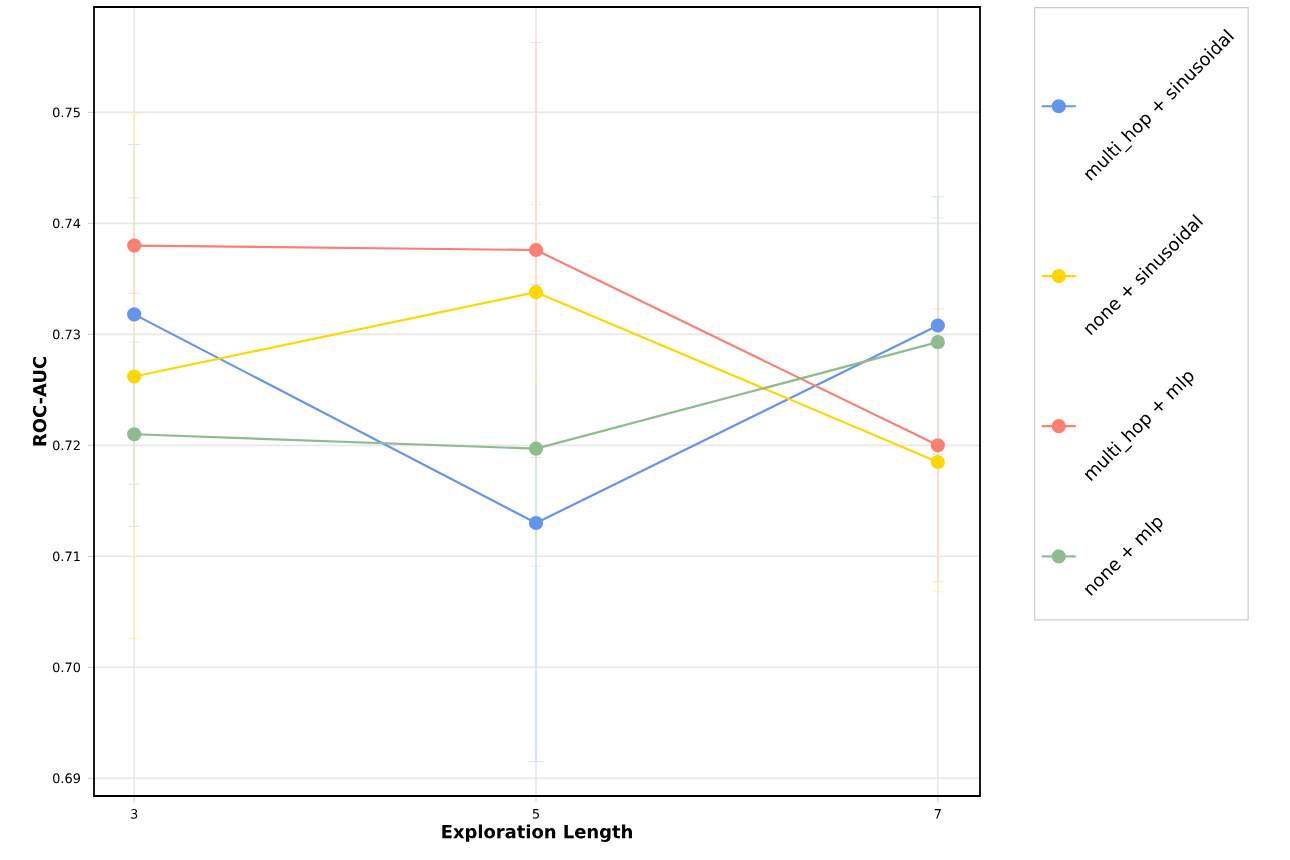 This screenshot has width=1290, height=860. I want to click on y-axis-title: ROC-AUC, so click(39, 401).